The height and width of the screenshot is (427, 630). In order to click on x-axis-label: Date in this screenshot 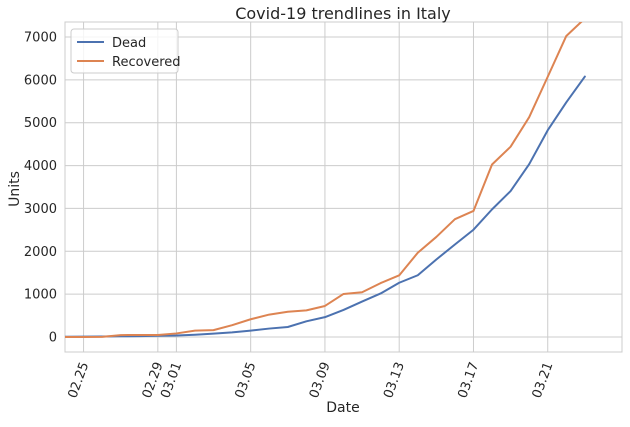, I will do `click(342, 408)`.